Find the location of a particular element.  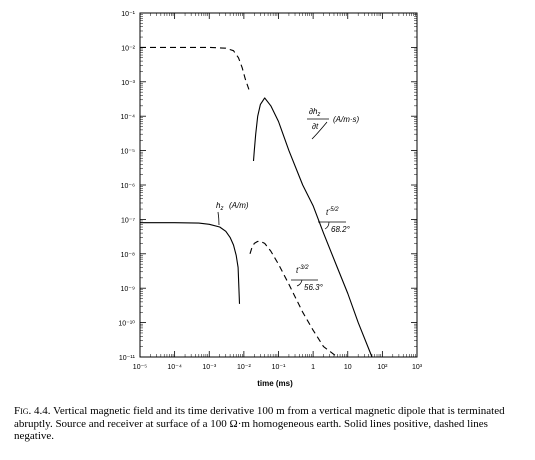

x-tick-label: 10⁻⁵ is located at coordinates (140, 367).